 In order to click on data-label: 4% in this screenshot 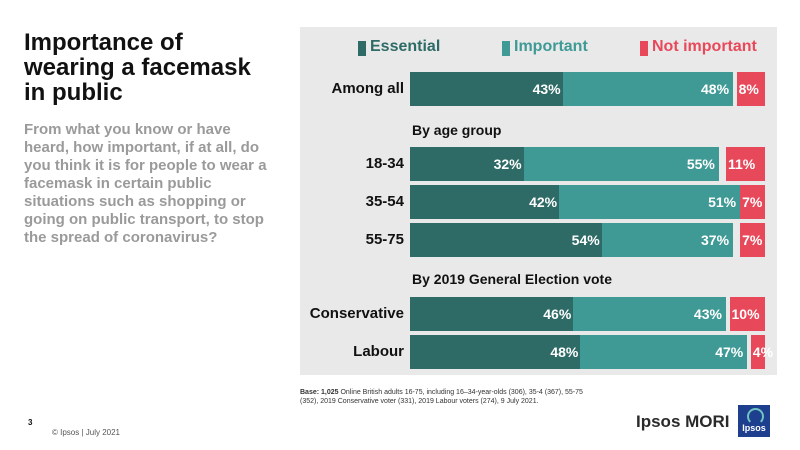, I will do `click(763, 352)`.